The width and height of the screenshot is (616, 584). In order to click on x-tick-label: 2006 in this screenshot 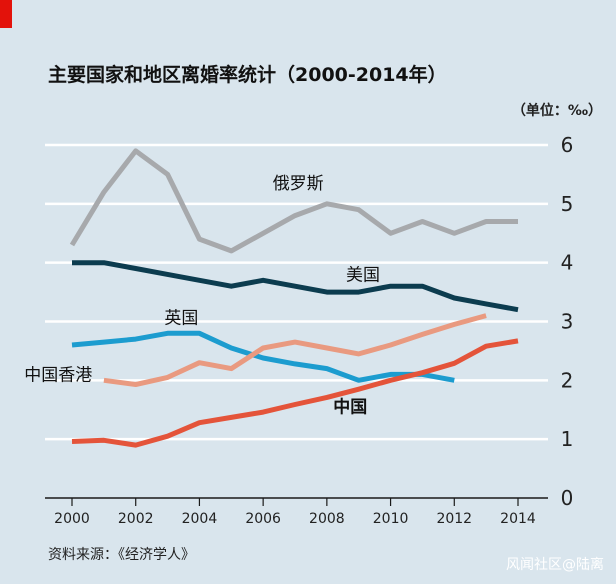, I will do `click(263, 519)`.